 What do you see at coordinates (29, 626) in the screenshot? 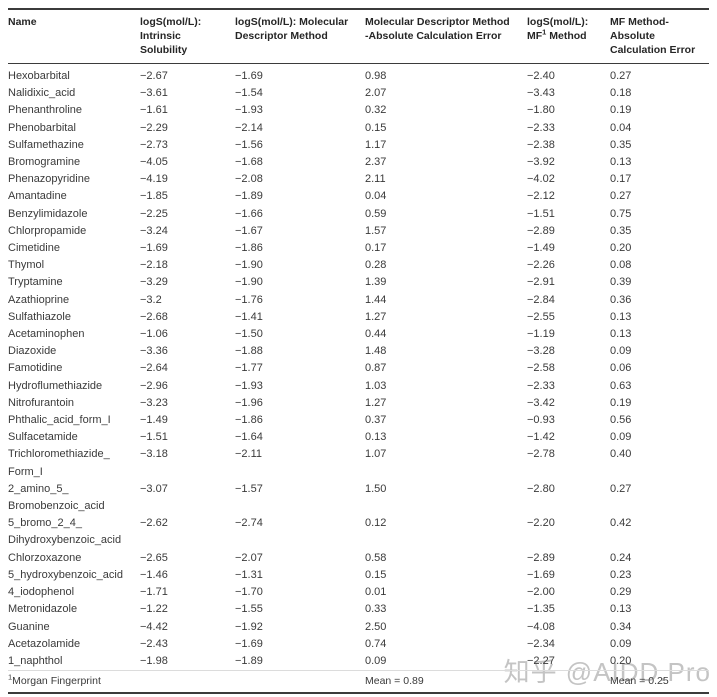
I see `compound-name-cell: Guanine` at bounding box center [29, 626].